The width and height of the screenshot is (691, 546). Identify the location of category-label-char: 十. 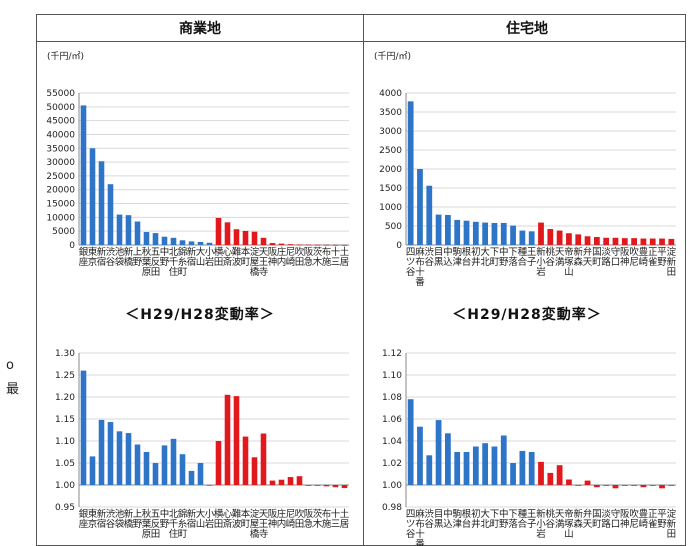
(420, 534).